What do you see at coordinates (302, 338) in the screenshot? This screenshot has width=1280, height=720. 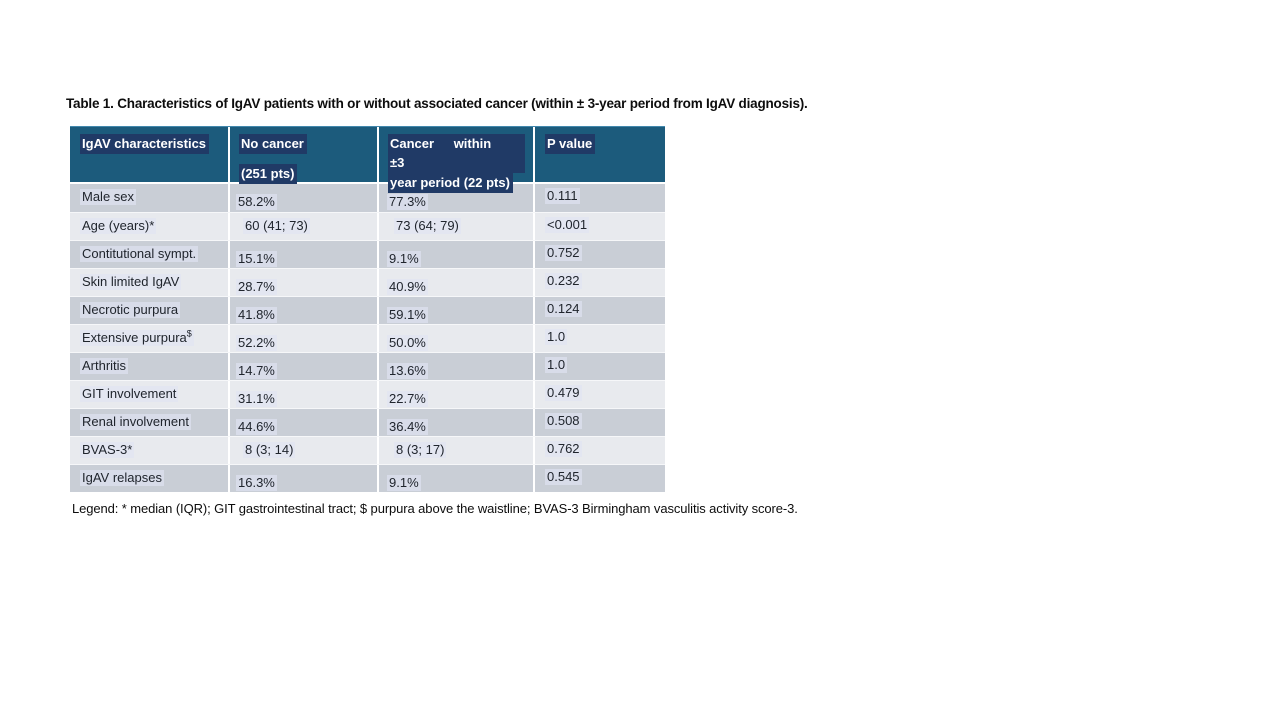 I see `no-cancer-value-cell: 52.2%` at bounding box center [302, 338].